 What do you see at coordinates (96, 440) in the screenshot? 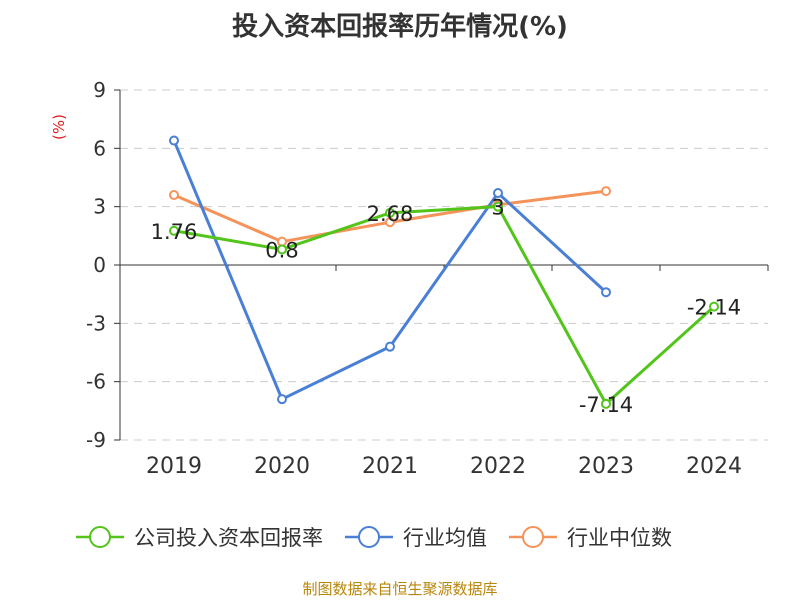
I see `y-tick-label: -9` at bounding box center [96, 440].